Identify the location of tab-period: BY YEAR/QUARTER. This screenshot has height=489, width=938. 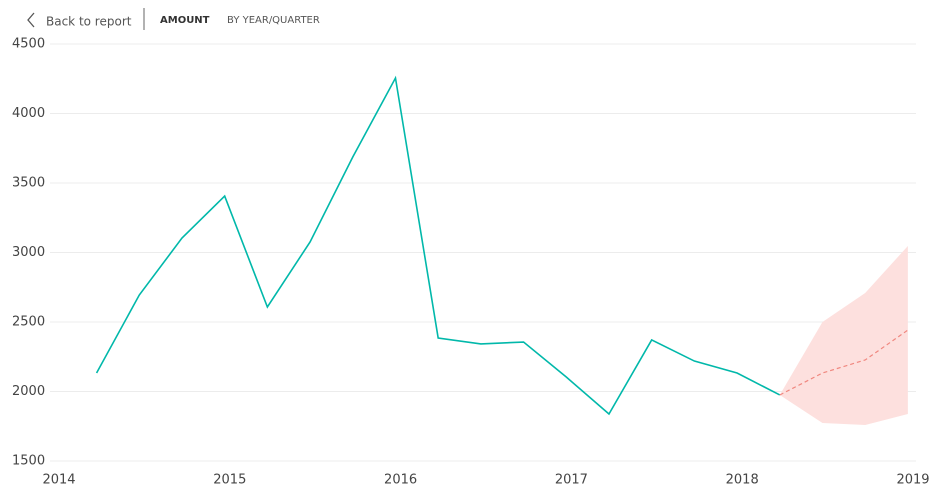
(273, 20).